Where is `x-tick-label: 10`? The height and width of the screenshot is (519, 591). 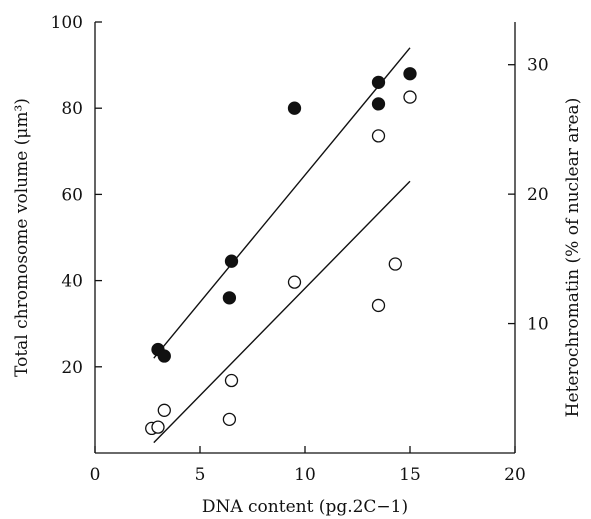
x-tick-label: 10 is located at coordinates (305, 475).